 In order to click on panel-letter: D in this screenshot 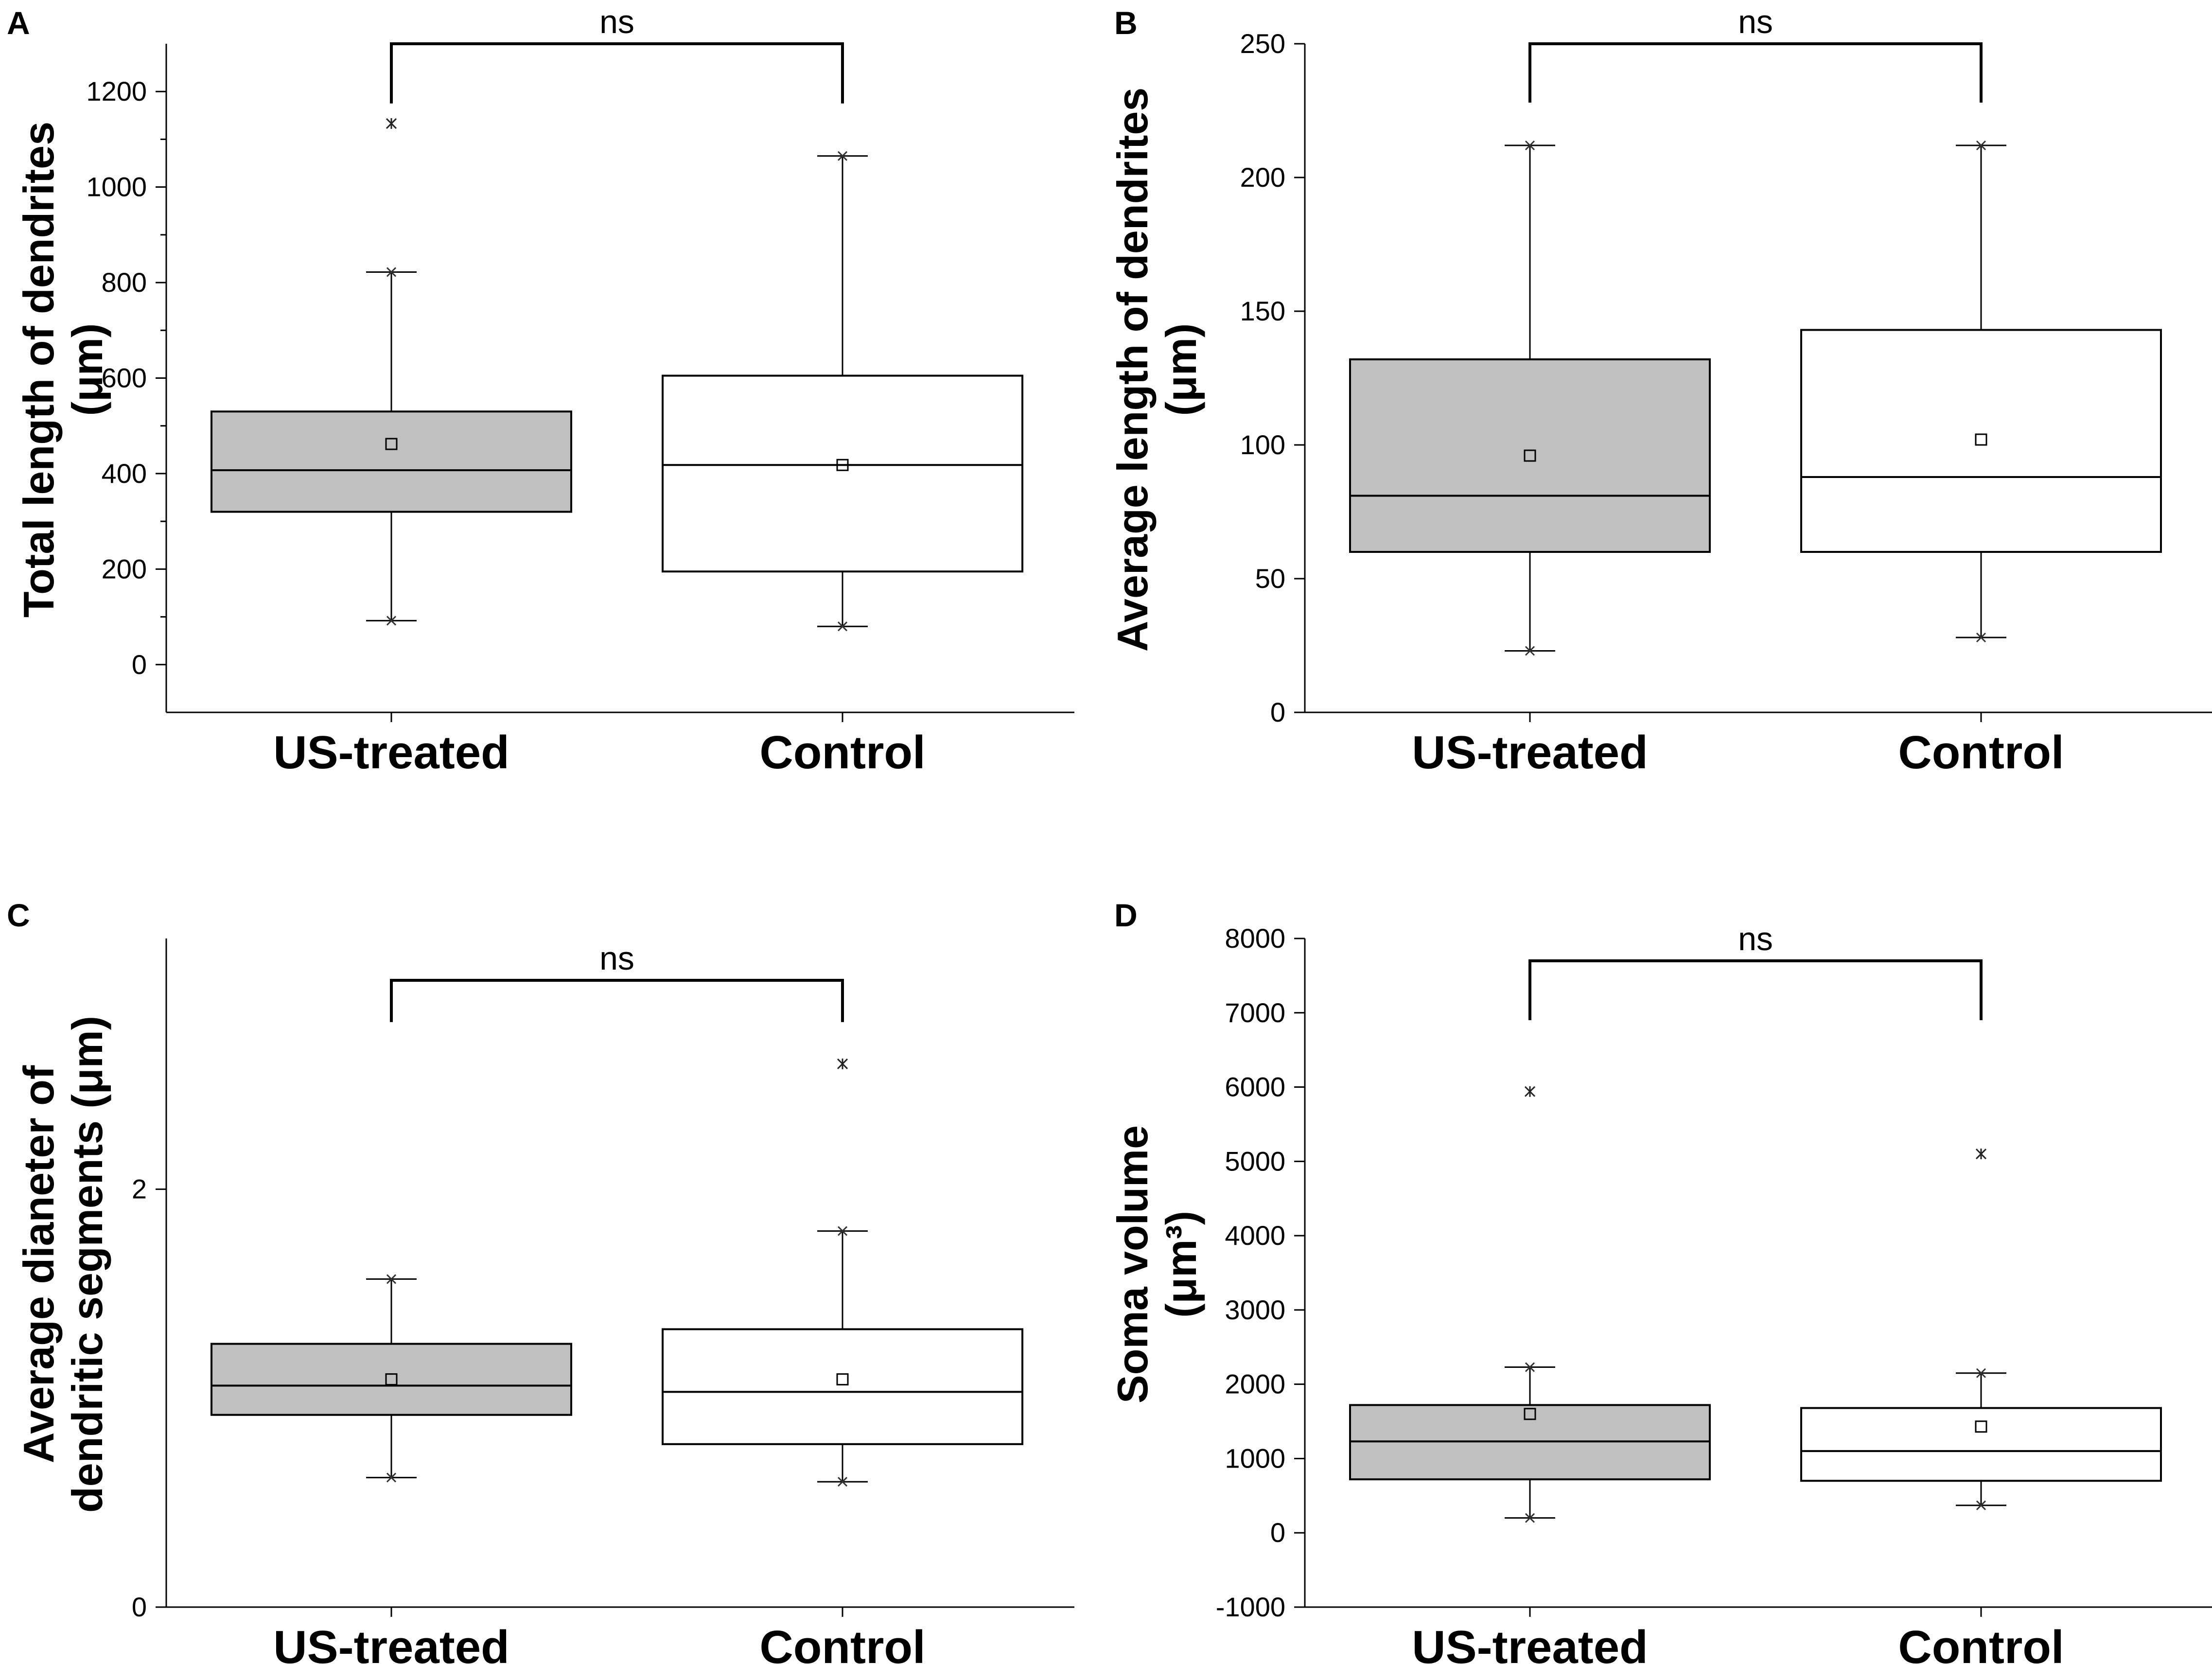, I will do `click(1126, 915)`.